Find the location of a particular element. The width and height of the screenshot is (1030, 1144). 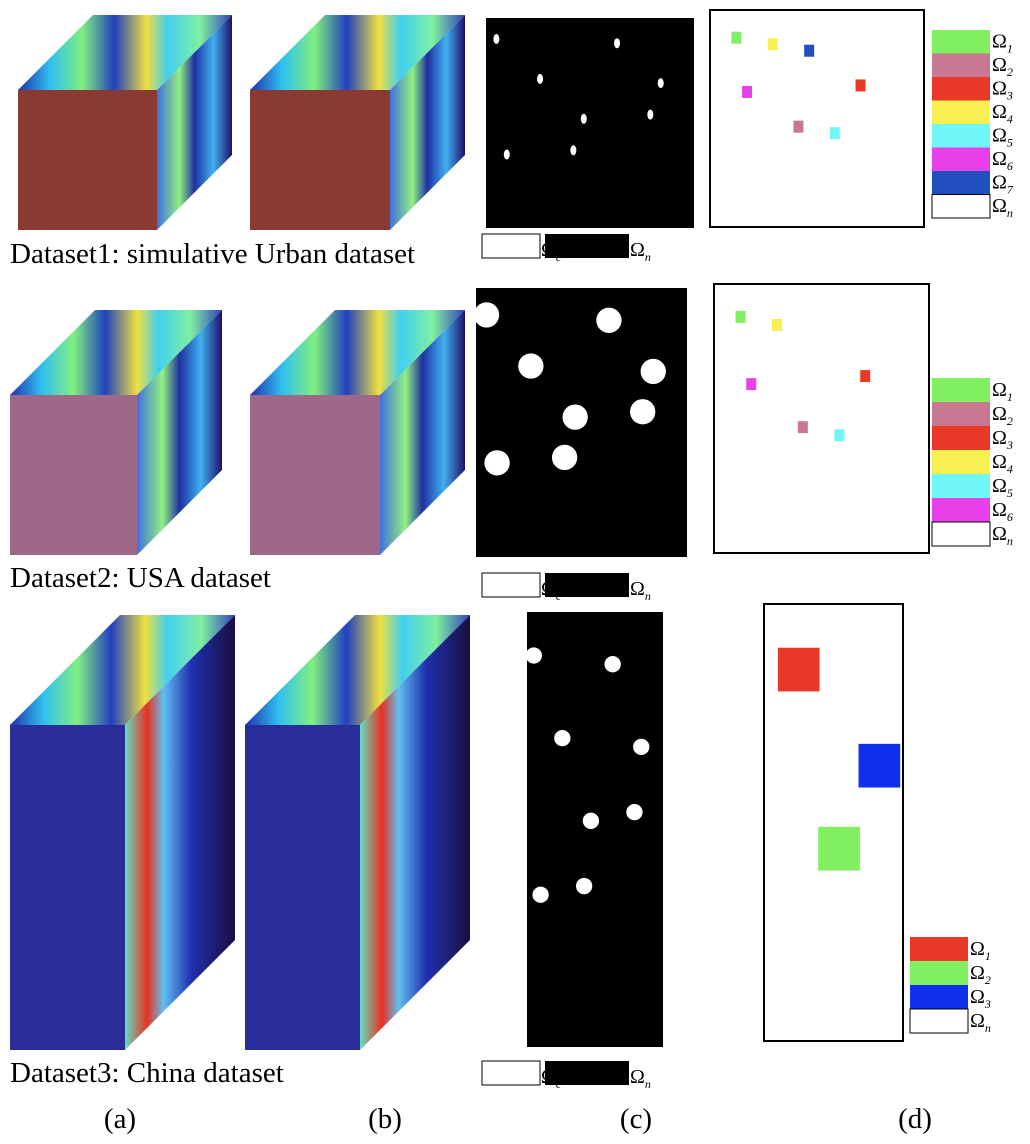

class-map is located at coordinates (821, 418).